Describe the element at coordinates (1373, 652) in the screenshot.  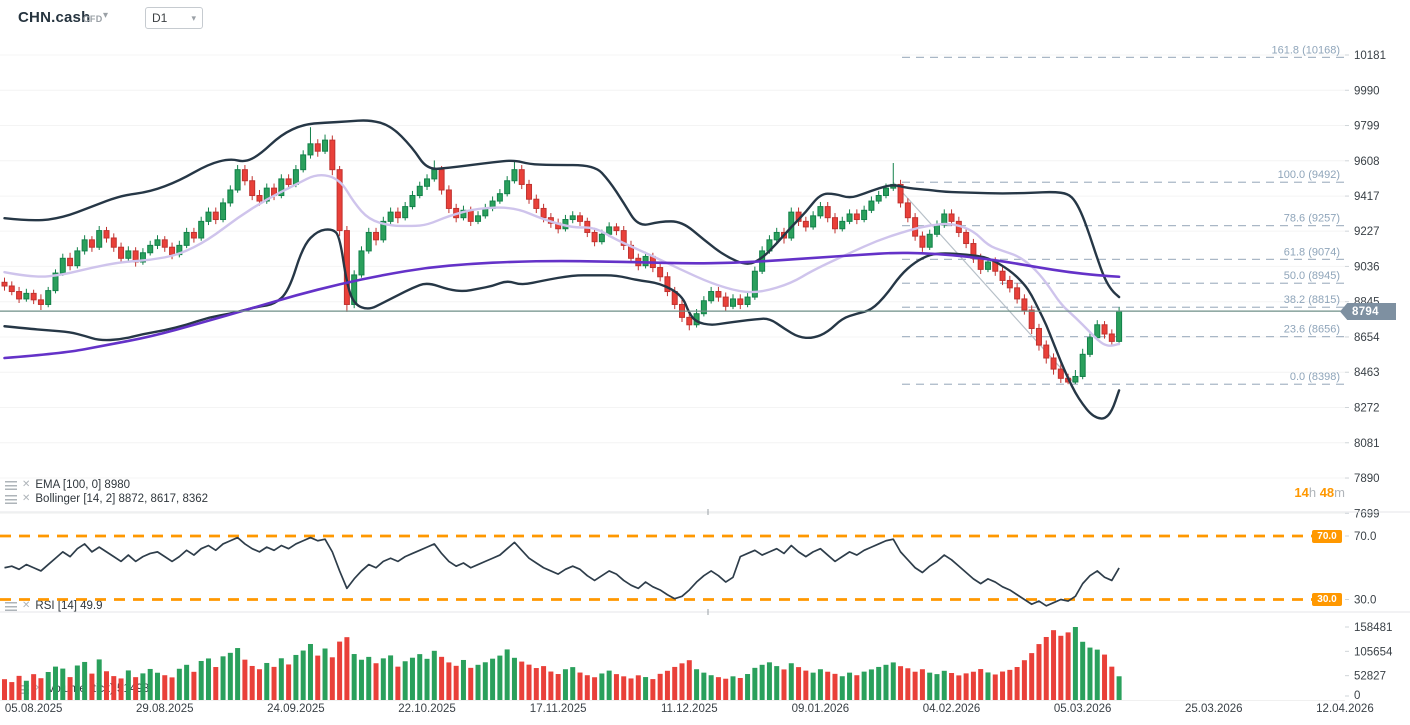
I see `volume-axis-label: 105654` at that location.